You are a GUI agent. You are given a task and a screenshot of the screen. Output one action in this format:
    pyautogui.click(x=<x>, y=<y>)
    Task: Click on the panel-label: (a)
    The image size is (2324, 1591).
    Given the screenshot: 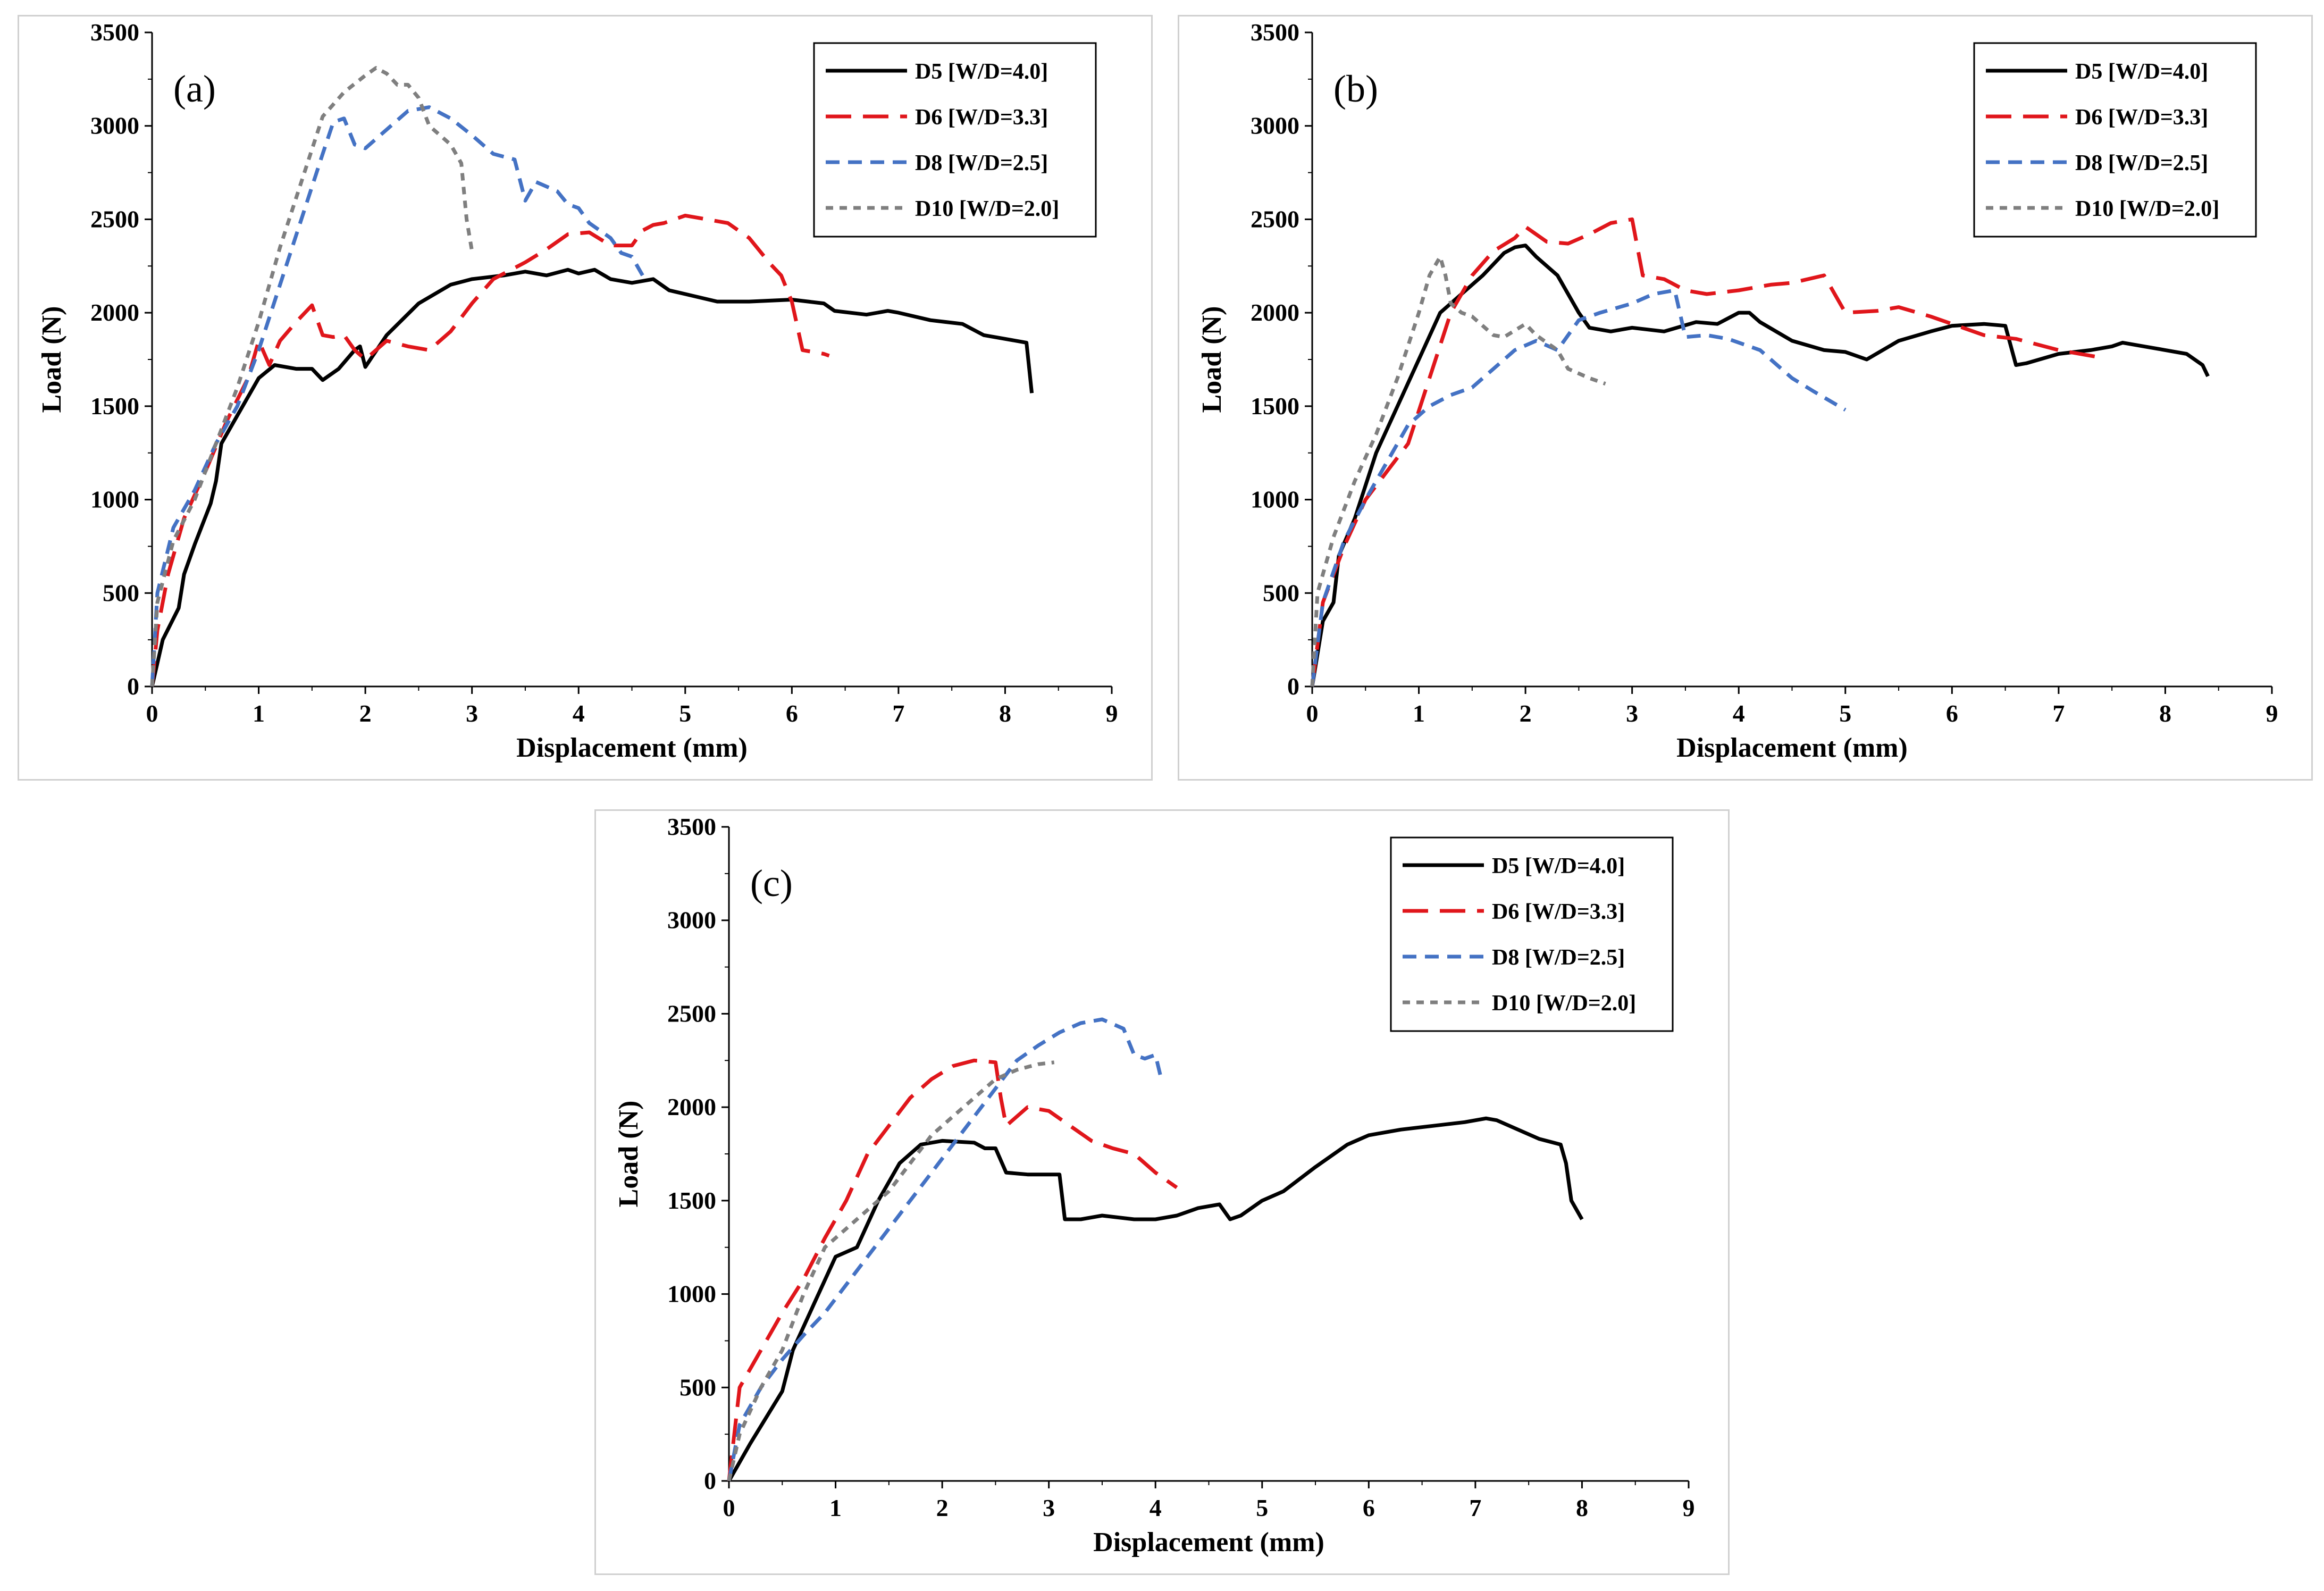 What is the action you would take?
    pyautogui.click(x=195, y=89)
    